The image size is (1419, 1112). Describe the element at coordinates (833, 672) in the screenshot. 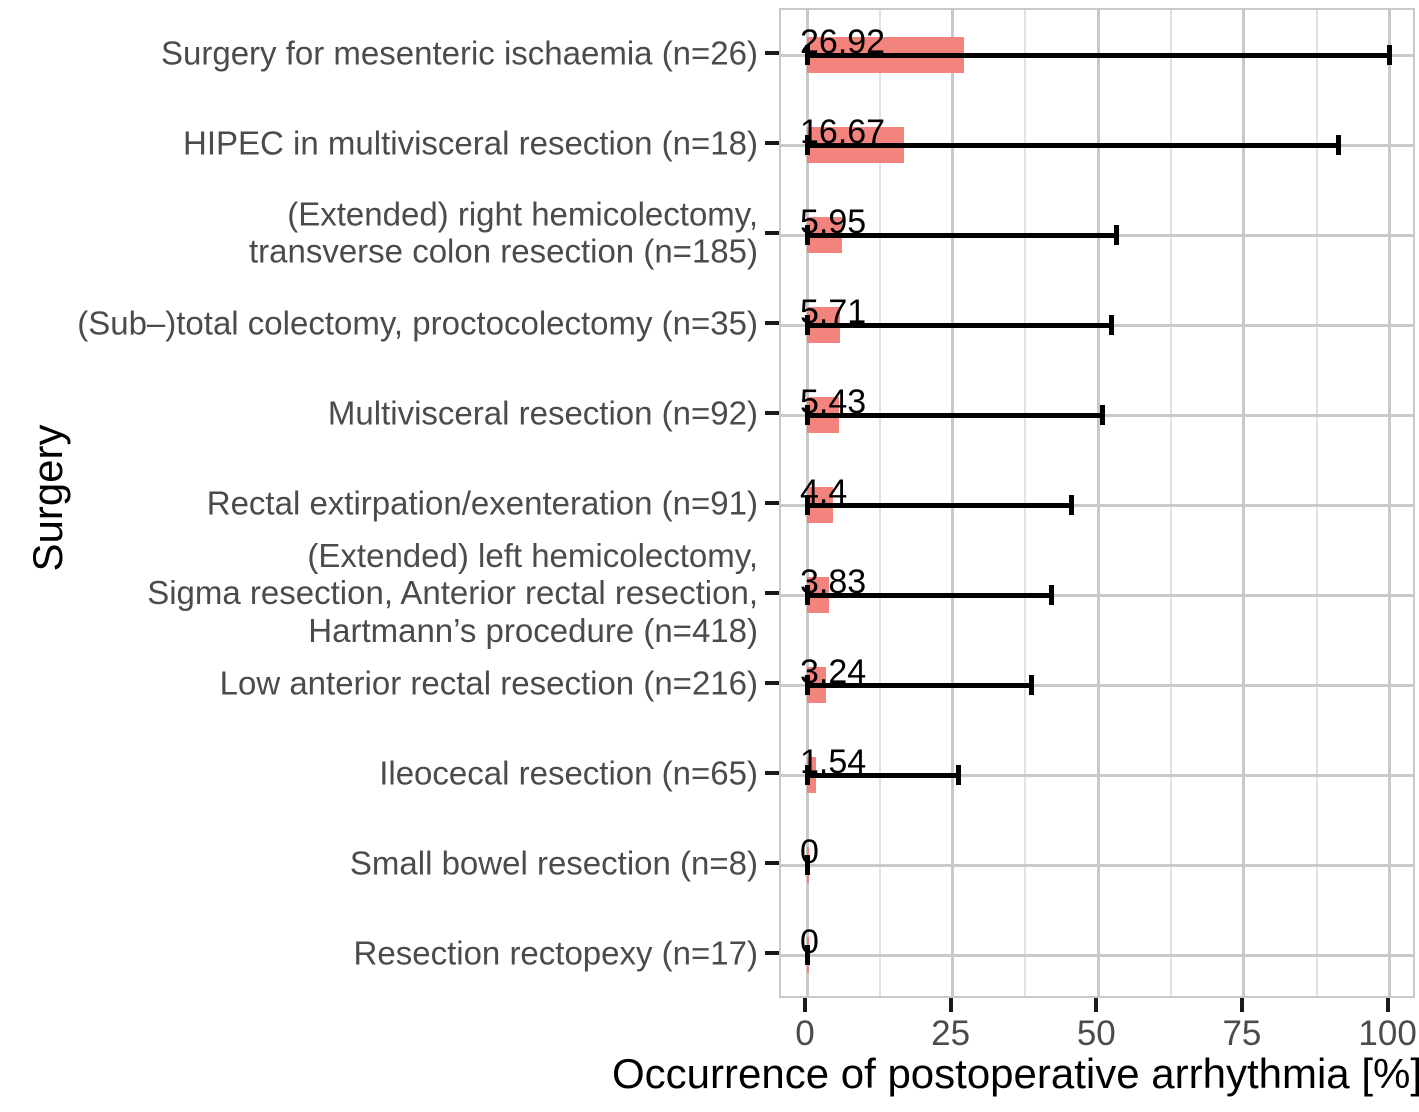

I see `value-label: 3.24` at that location.